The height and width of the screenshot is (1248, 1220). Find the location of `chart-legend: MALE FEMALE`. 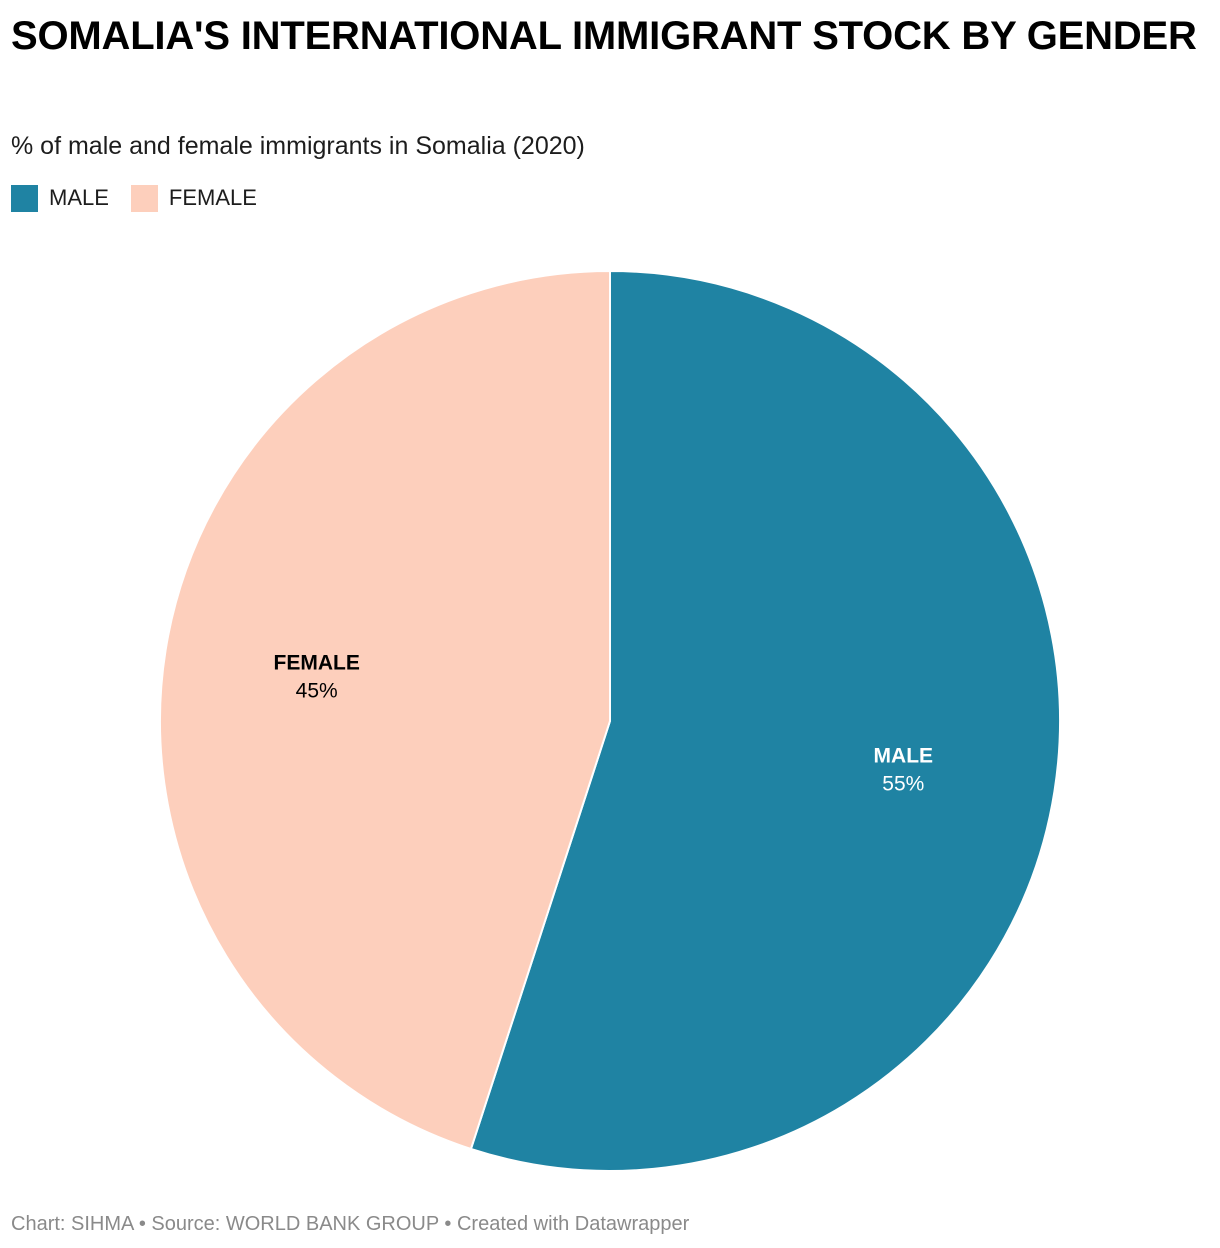

chart-legend: MALE FEMALE is located at coordinates (145, 198).